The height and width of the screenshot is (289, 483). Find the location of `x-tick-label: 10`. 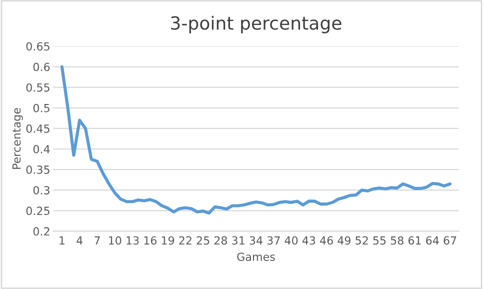

x-tick-label: 10 is located at coordinates (115, 240).